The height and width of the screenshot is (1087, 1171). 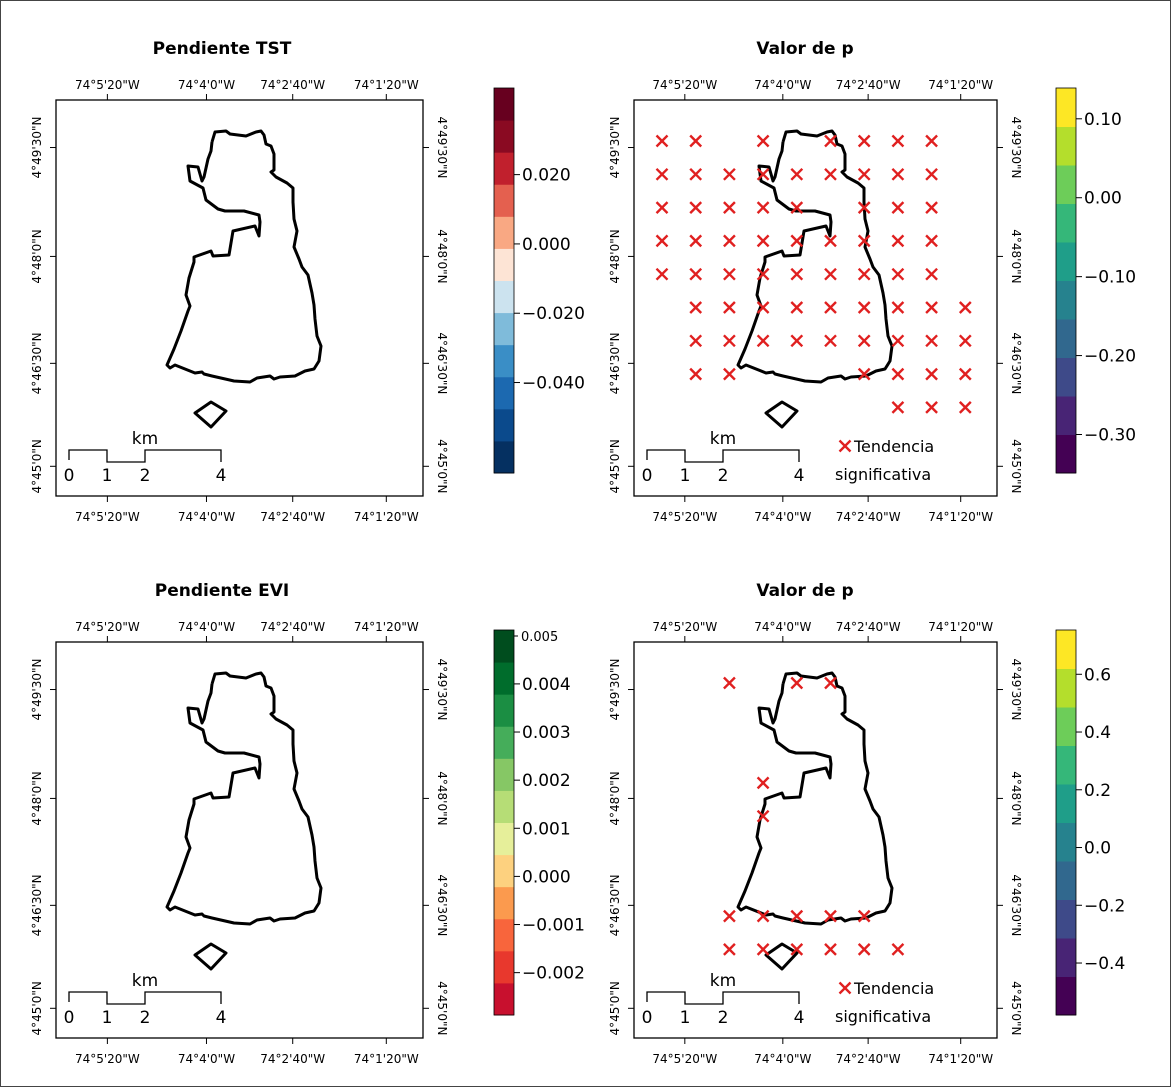 What do you see at coordinates (893, 988) in the screenshot?
I see `legend-label: Tendencia` at bounding box center [893, 988].